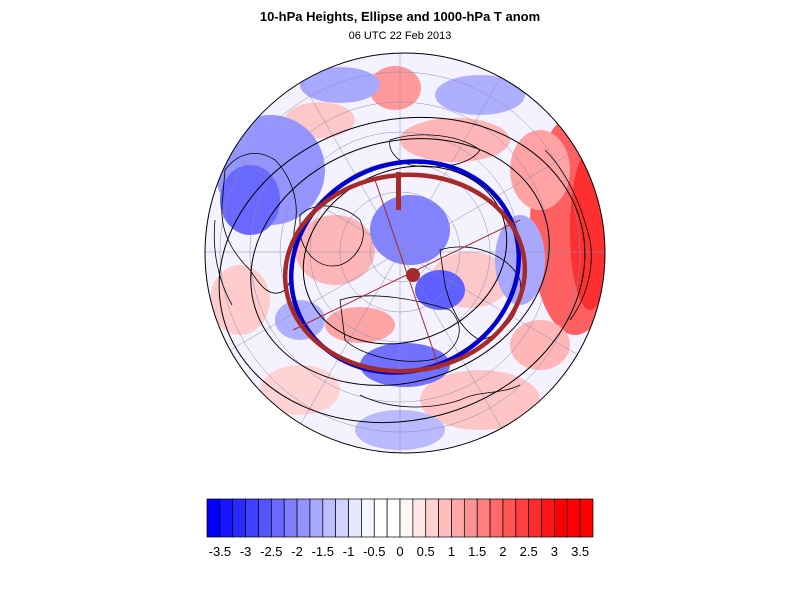  I want to click on colorbar-tick-label: 1.5, so click(477, 551).